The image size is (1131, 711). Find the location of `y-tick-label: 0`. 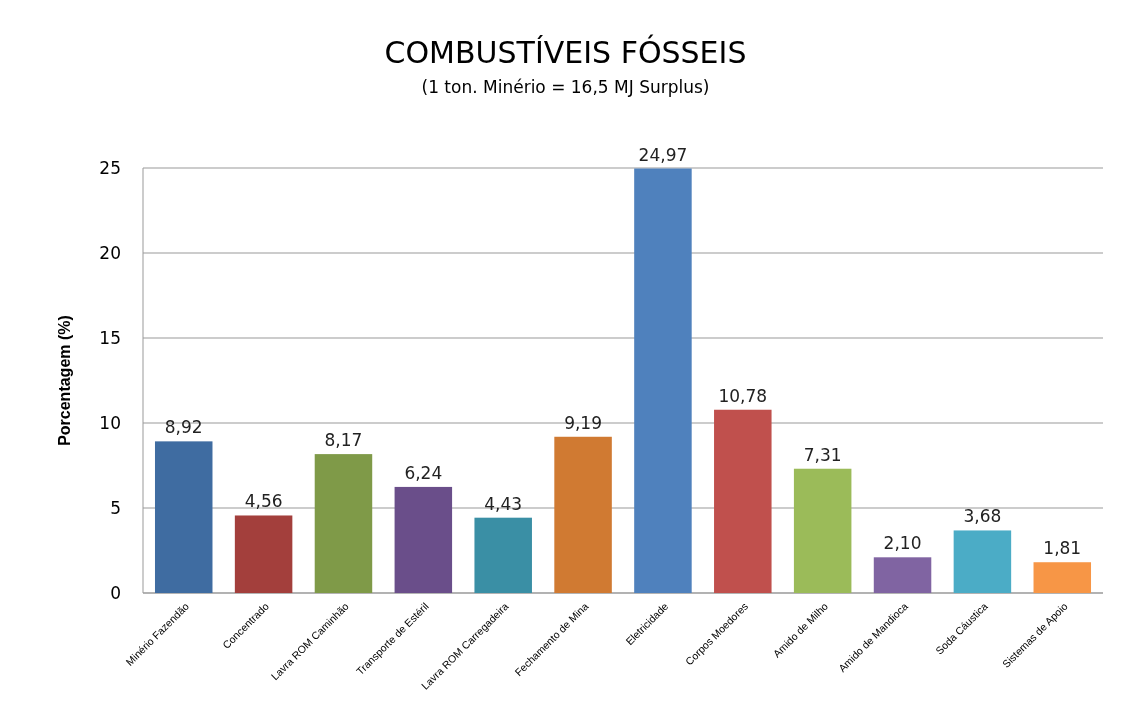

y-tick-label: 0 is located at coordinates (115, 593).